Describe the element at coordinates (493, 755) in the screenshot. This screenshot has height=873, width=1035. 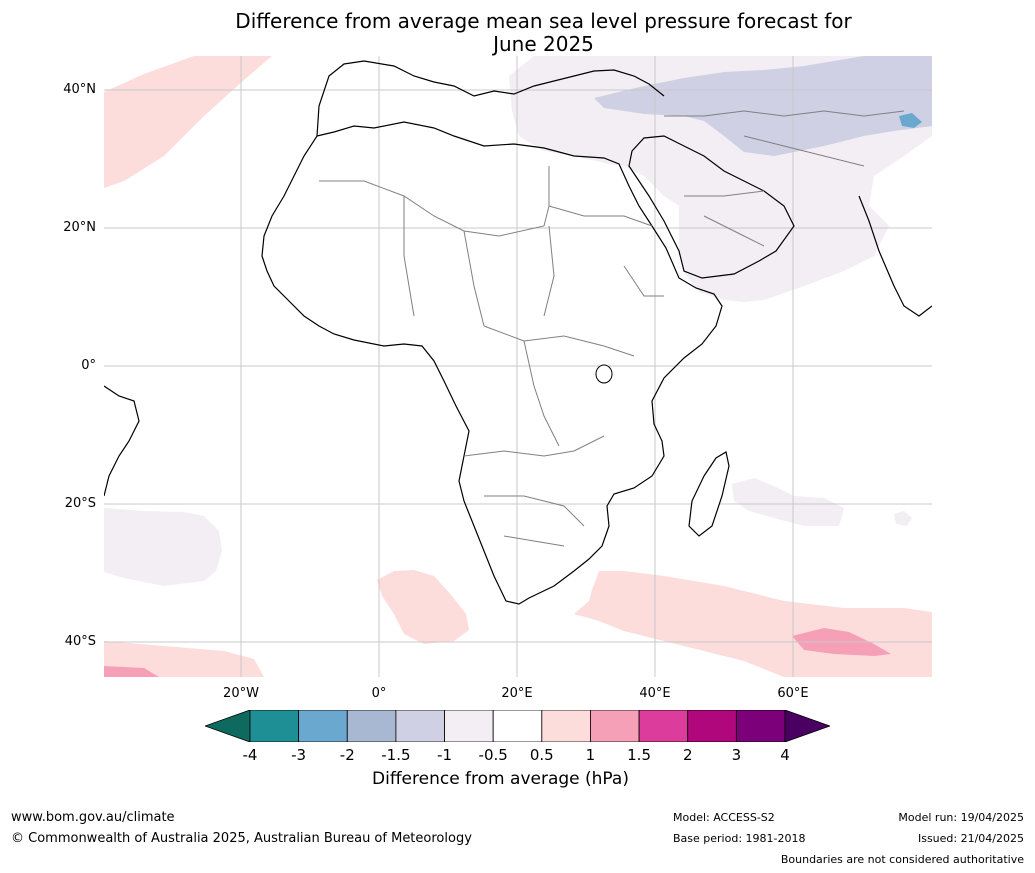
I see `colorbar-tick-label: -0.5` at that location.